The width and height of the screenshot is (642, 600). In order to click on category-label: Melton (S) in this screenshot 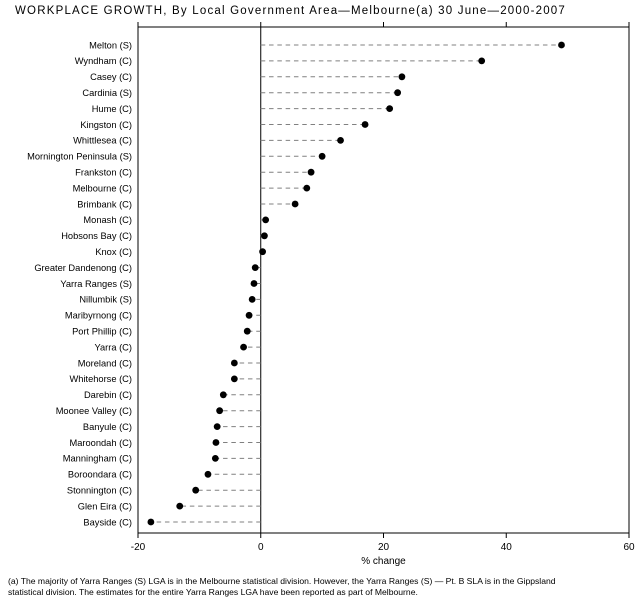, I will do `click(110, 45)`.